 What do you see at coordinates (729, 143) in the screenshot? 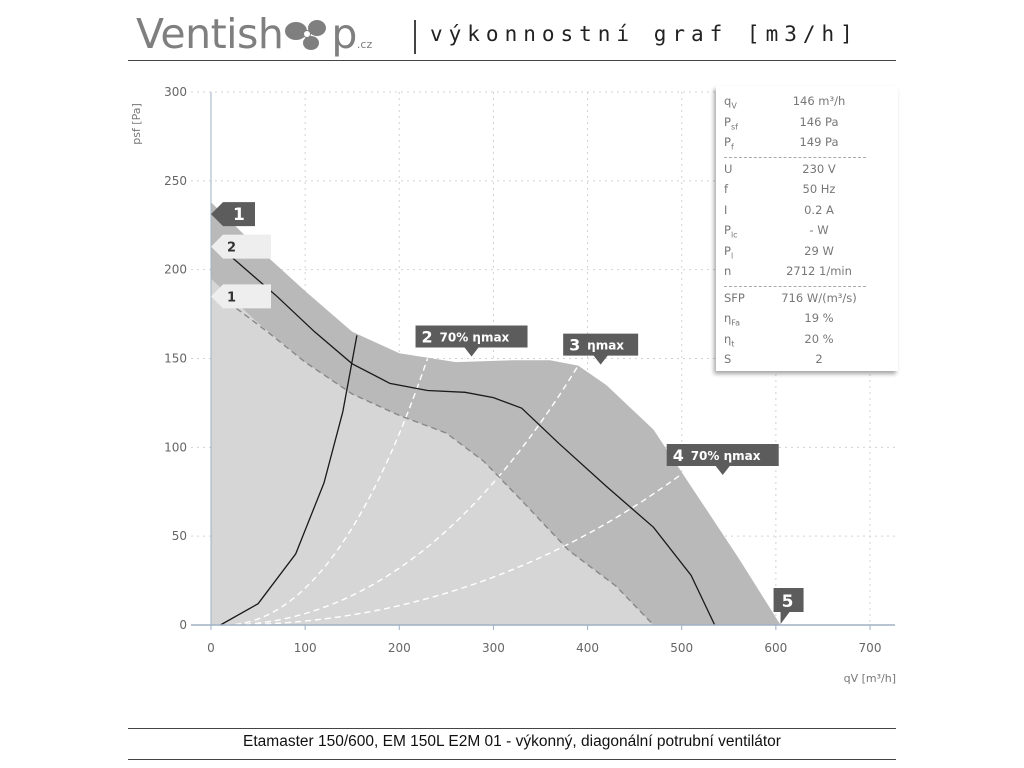
I see `info-row-op-2-label: Pf` at bounding box center [729, 143].